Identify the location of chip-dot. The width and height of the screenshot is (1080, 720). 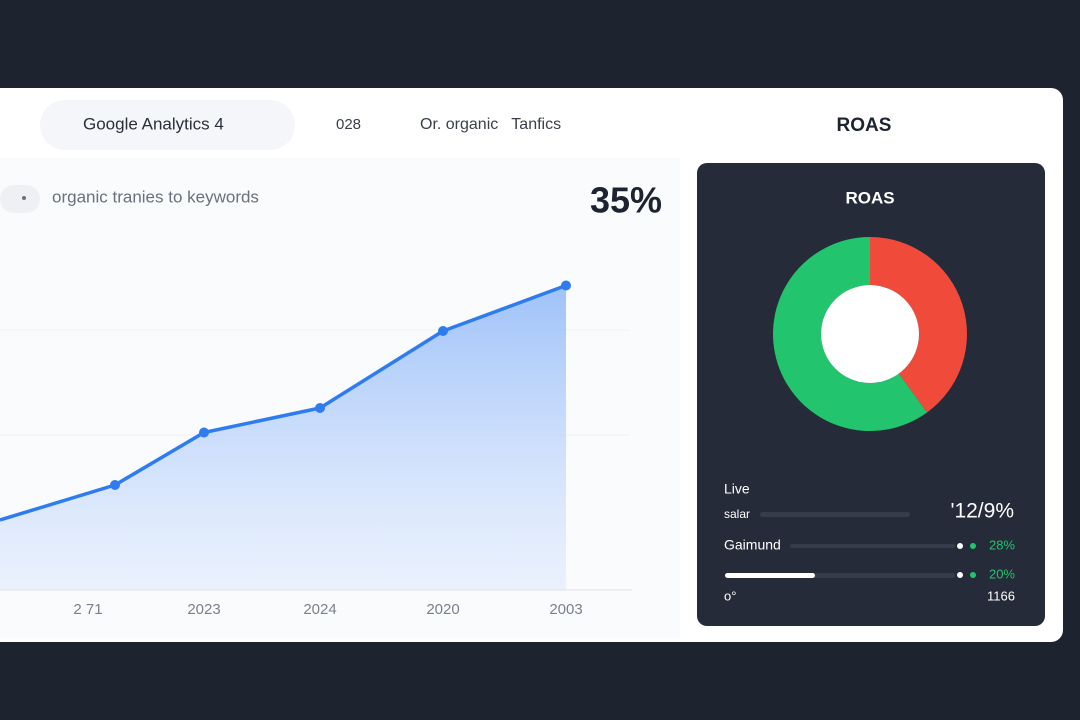
(24, 198).